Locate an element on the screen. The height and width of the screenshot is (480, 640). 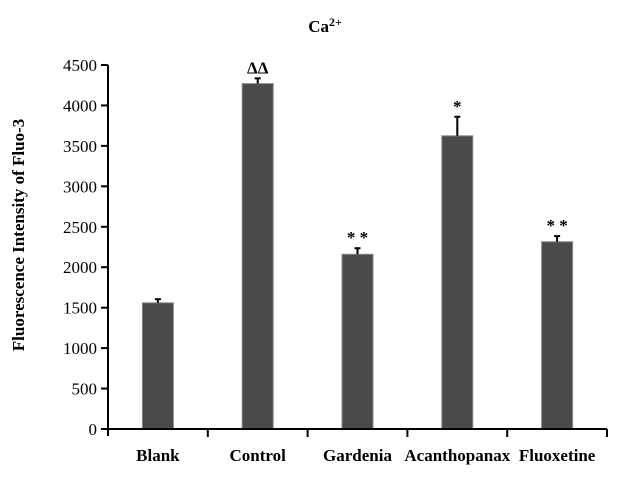
x-tick-label: Control is located at coordinates (258, 455).